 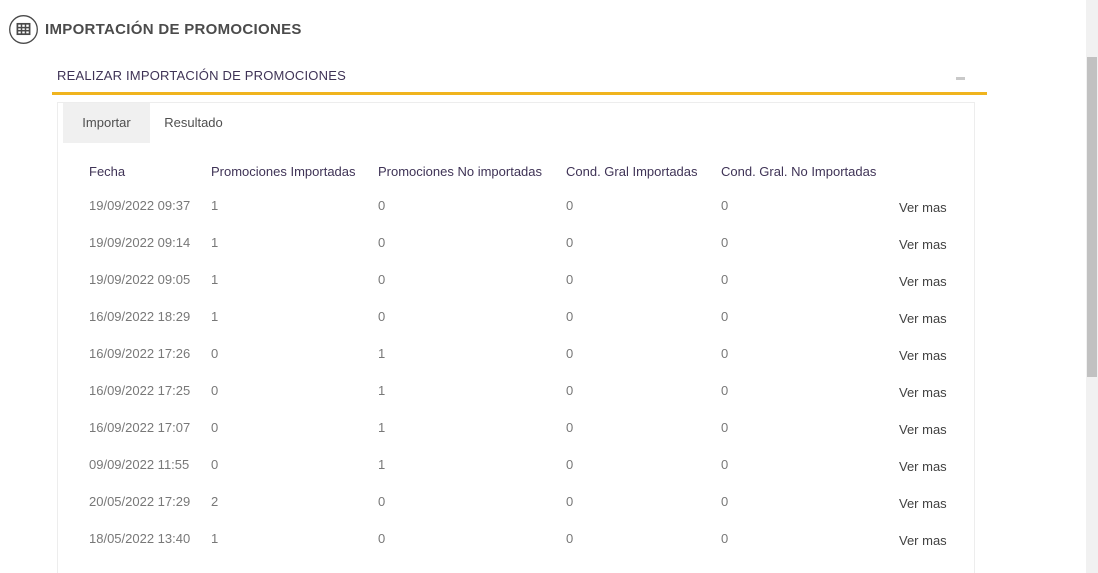 I want to click on table-row: 16/09/2022 17:25 0 1 0 0 Ver mas, so click(x=531, y=390).